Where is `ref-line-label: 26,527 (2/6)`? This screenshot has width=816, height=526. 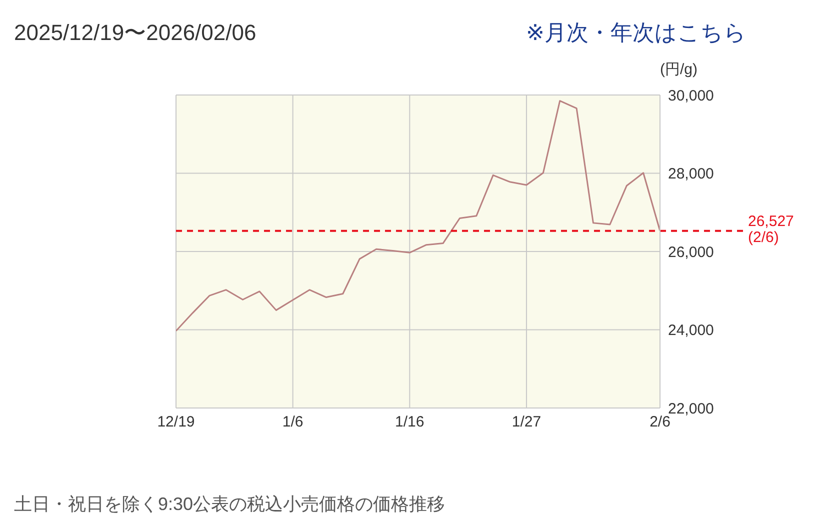 ref-line-label: 26,527 (2/6) is located at coordinates (771, 229).